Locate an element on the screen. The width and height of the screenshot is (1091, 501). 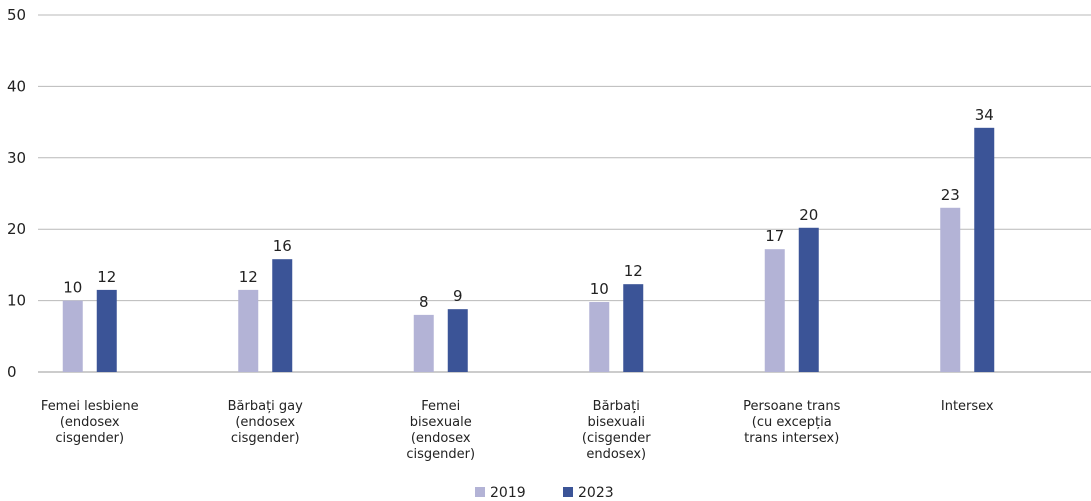
data-label: 34 is located at coordinates (984, 115).